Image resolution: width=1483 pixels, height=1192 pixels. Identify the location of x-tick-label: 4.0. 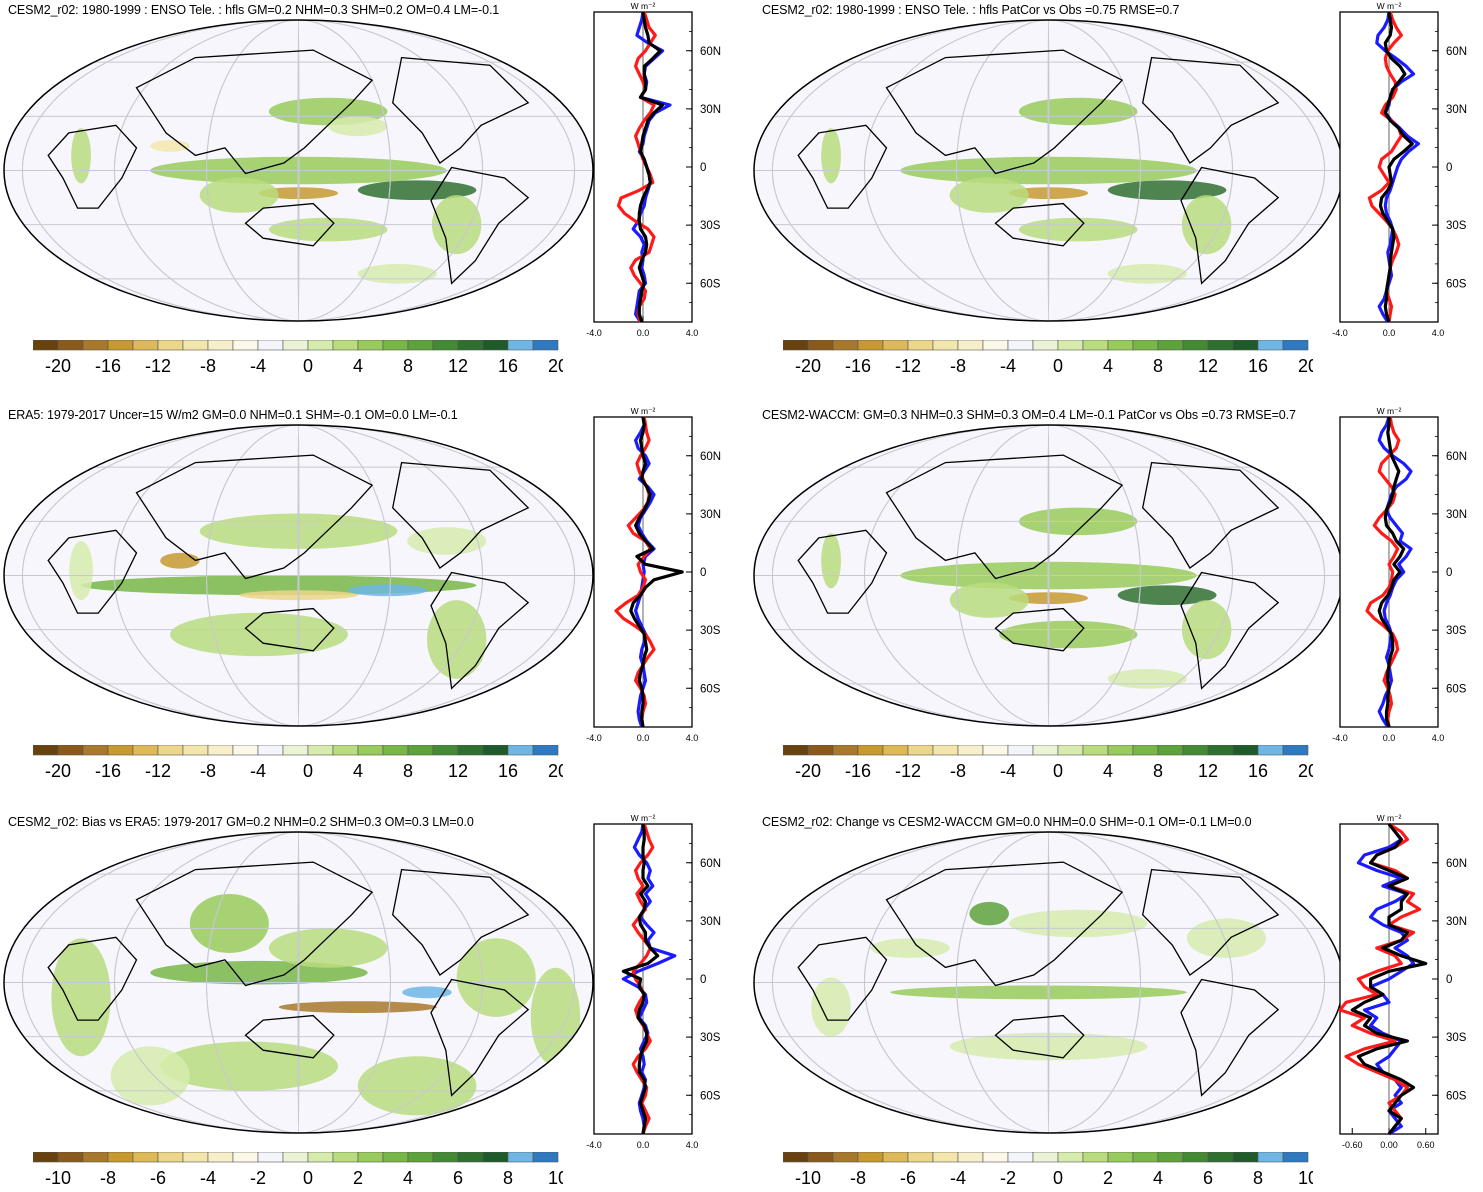
(1438, 333).